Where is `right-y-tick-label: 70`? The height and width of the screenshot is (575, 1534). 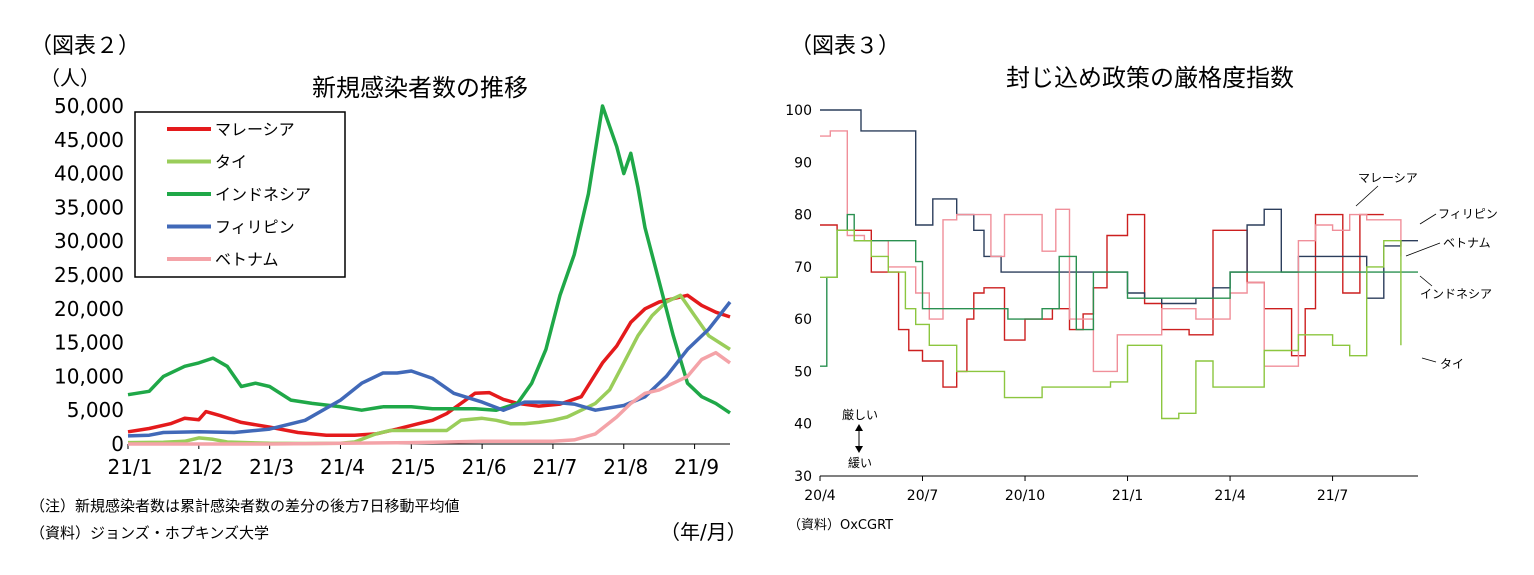
right-y-tick-label: 70 is located at coordinates (803, 268).